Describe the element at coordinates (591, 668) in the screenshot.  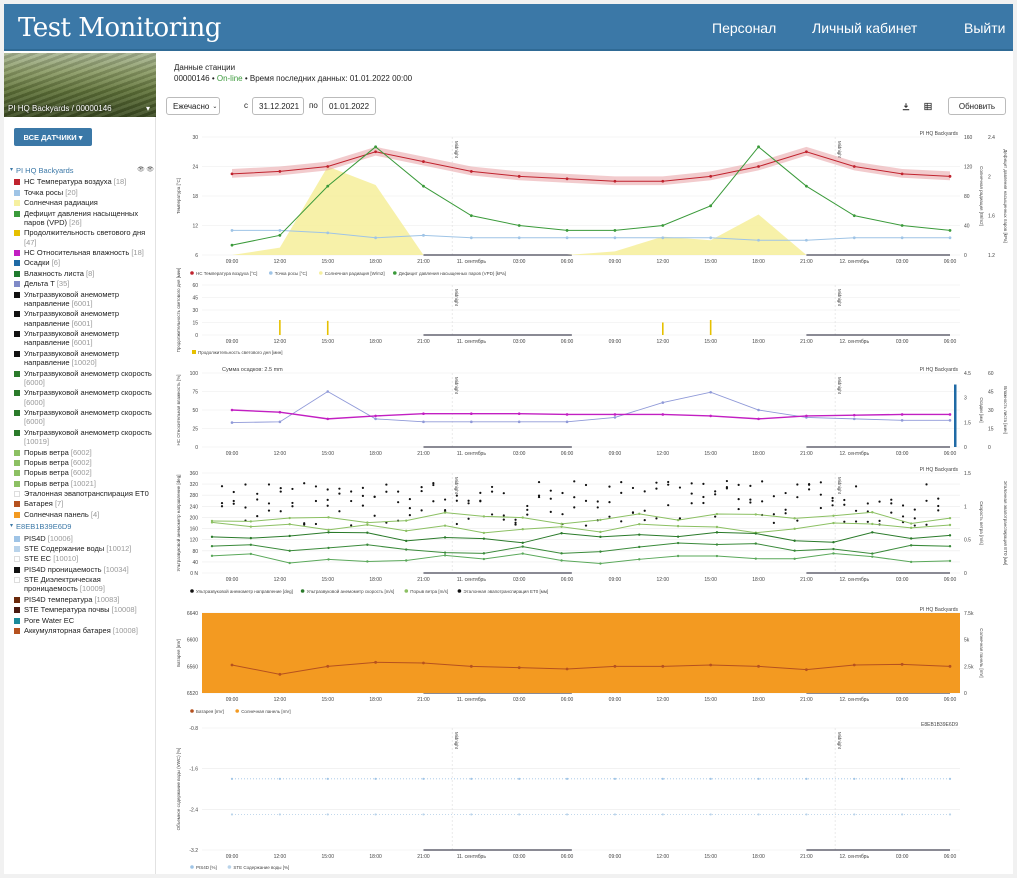
I see `battery-line` at that location.